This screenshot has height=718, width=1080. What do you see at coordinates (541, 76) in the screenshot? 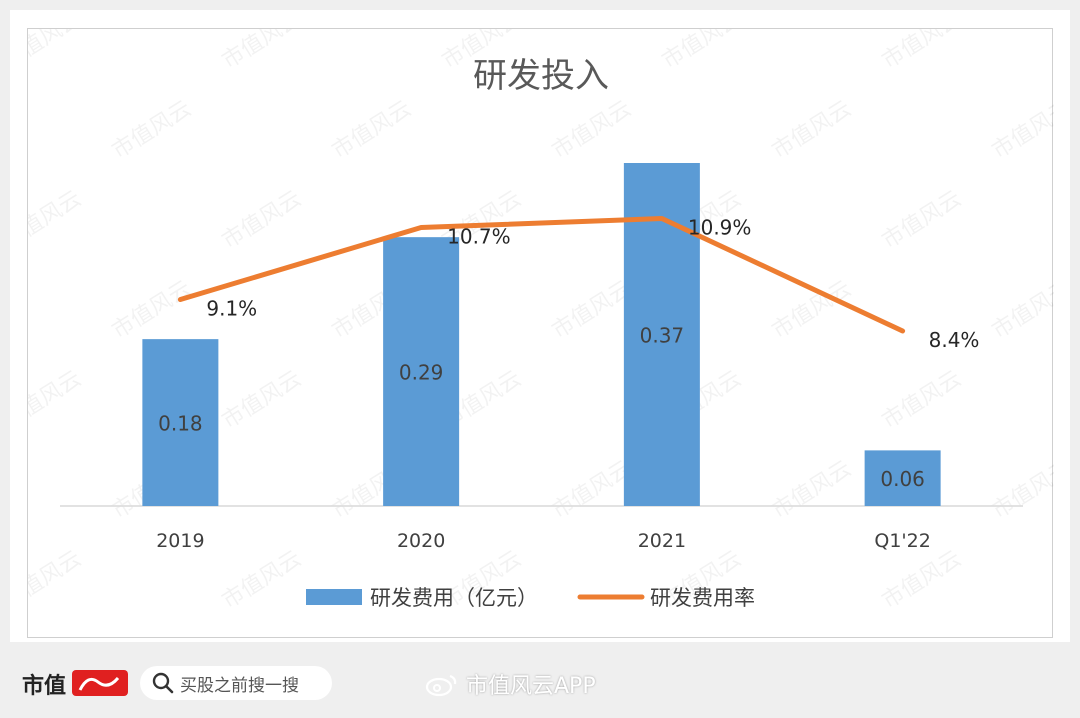
I see `chart-title: 研发投入` at bounding box center [541, 76].